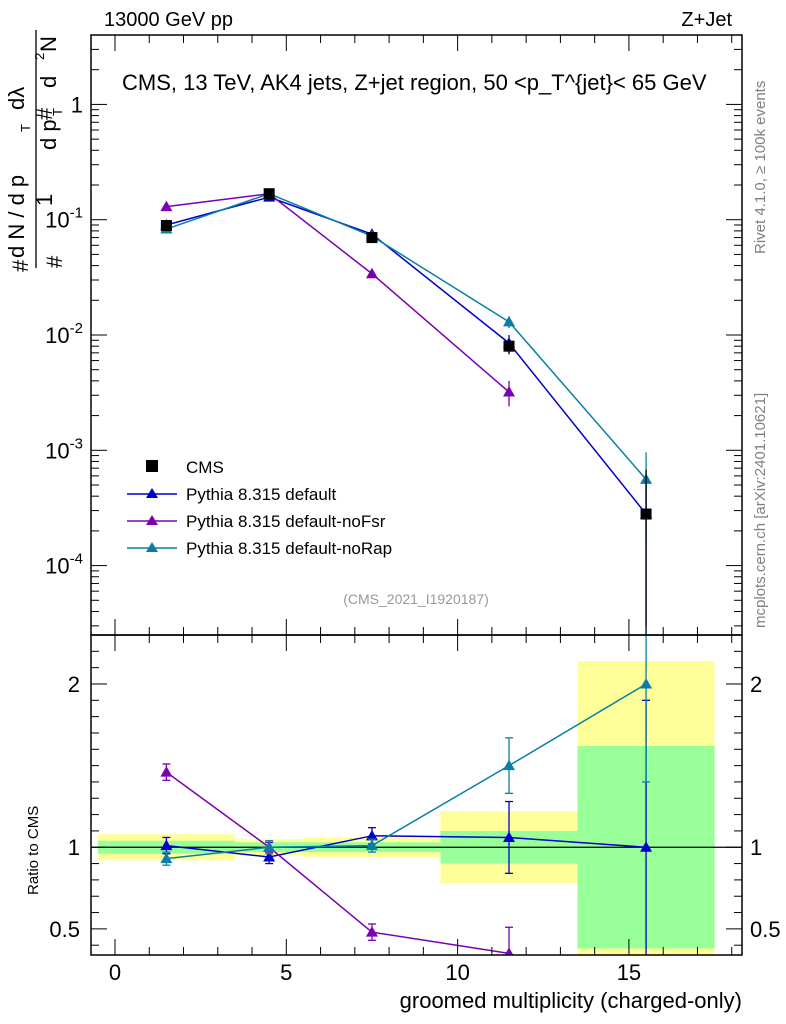 The width and height of the screenshot is (786, 1024). Describe the element at coordinates (48, 82) in the screenshot. I see `svg-text: d` at that location.